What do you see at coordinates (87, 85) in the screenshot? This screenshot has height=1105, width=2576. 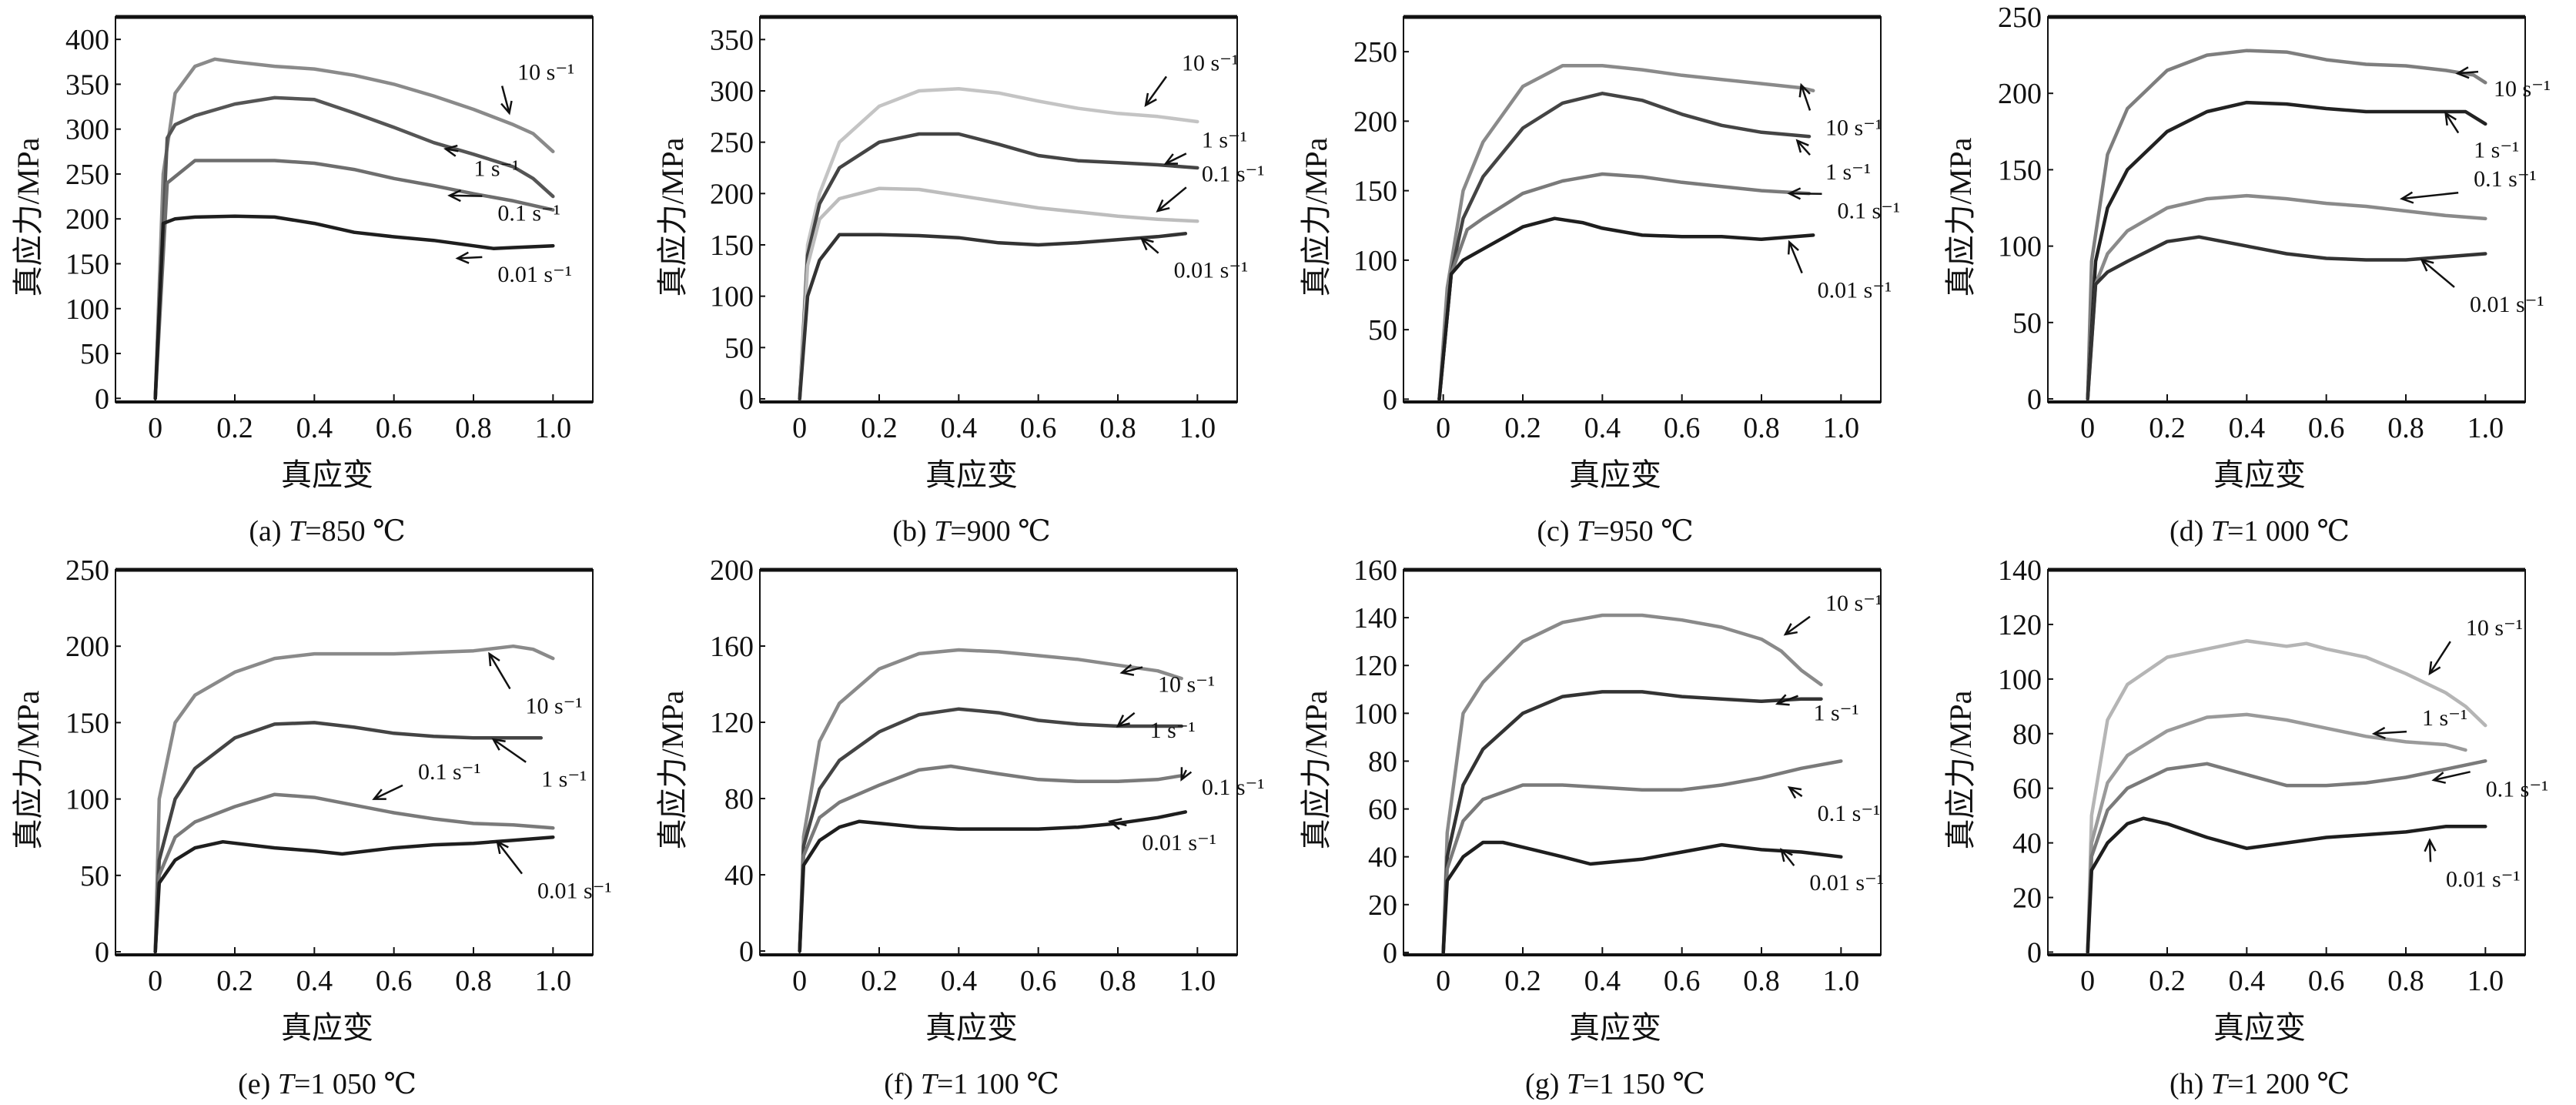 I see `y-tick-label: 350` at bounding box center [87, 85].